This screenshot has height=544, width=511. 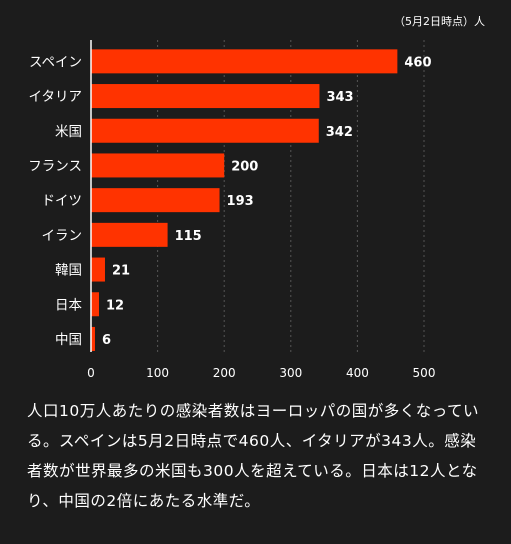 What do you see at coordinates (106, 340) in the screenshot?
I see `value-label: 6` at bounding box center [106, 340].